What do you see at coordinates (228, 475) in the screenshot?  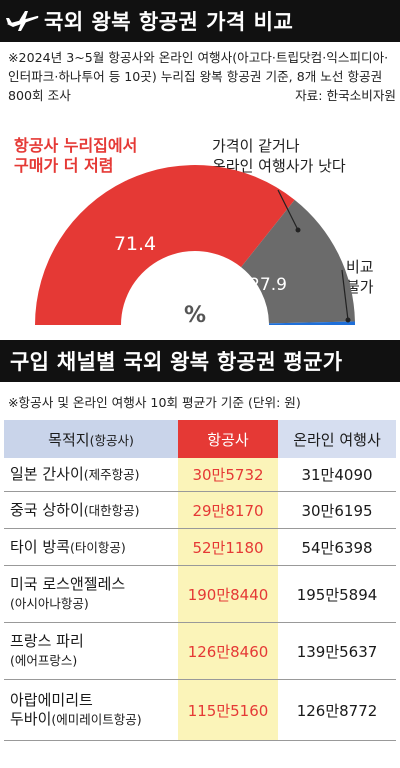 I see `airline-price-cell: 30만5732` at bounding box center [228, 475].